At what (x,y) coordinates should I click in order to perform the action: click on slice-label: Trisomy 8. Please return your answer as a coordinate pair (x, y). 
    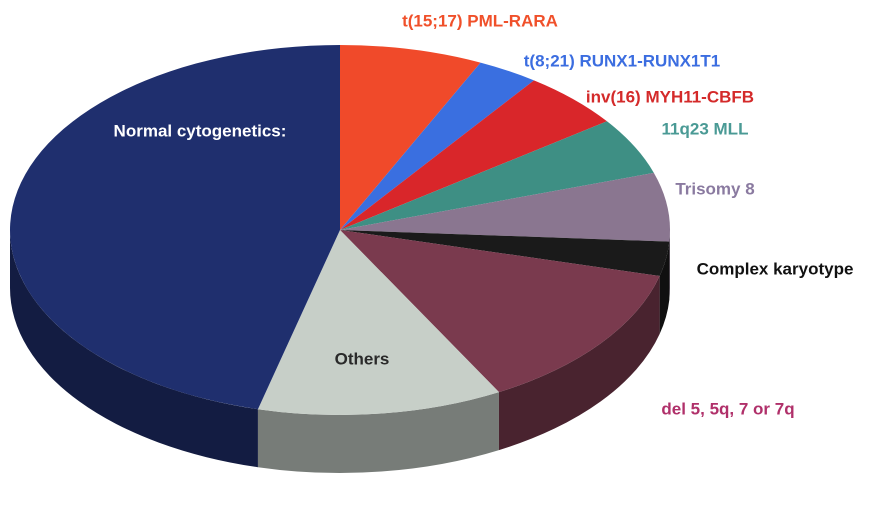
    Looking at the image, I should click on (714, 188).